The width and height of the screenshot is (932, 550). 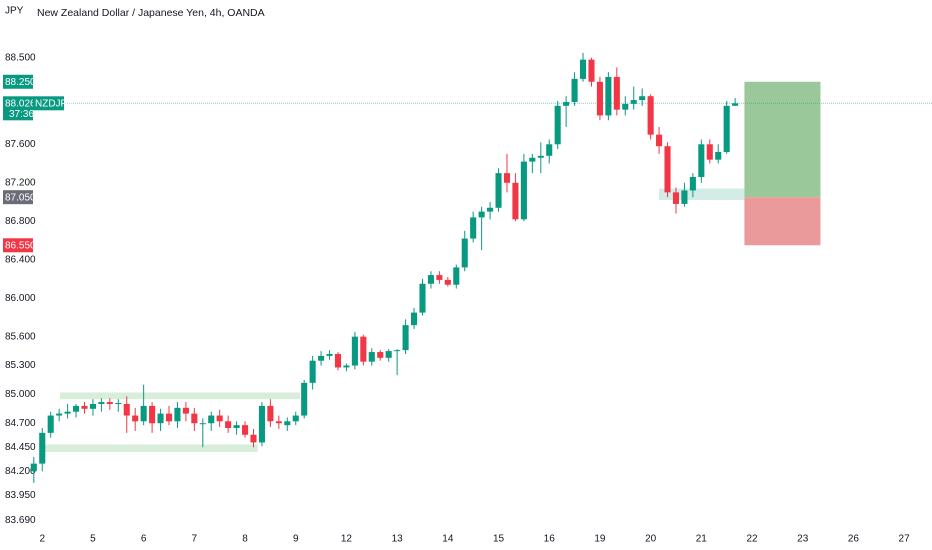 I want to click on x-tick-label: 14, so click(x=448, y=539).